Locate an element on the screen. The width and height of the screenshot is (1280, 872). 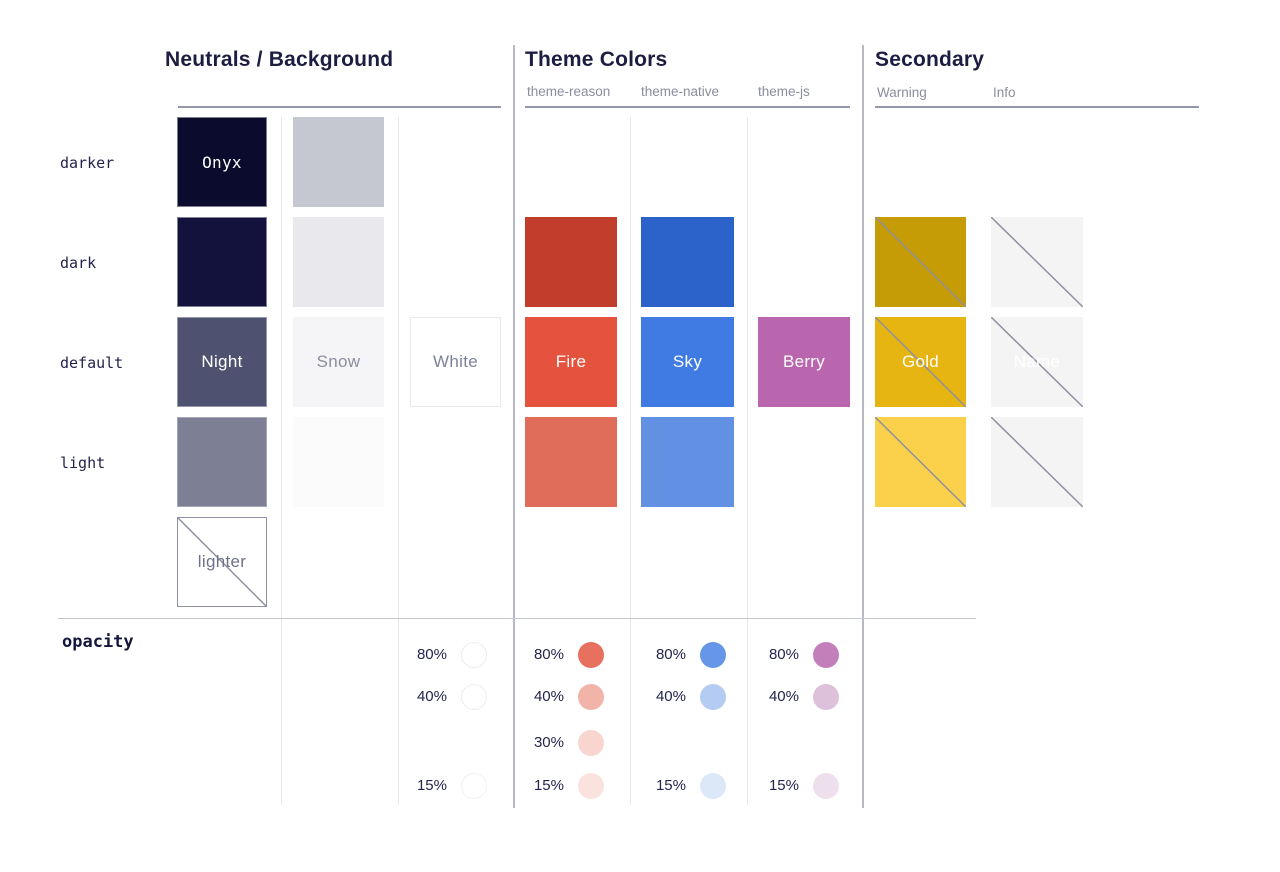
row-label-dark: dark is located at coordinates (78, 263).